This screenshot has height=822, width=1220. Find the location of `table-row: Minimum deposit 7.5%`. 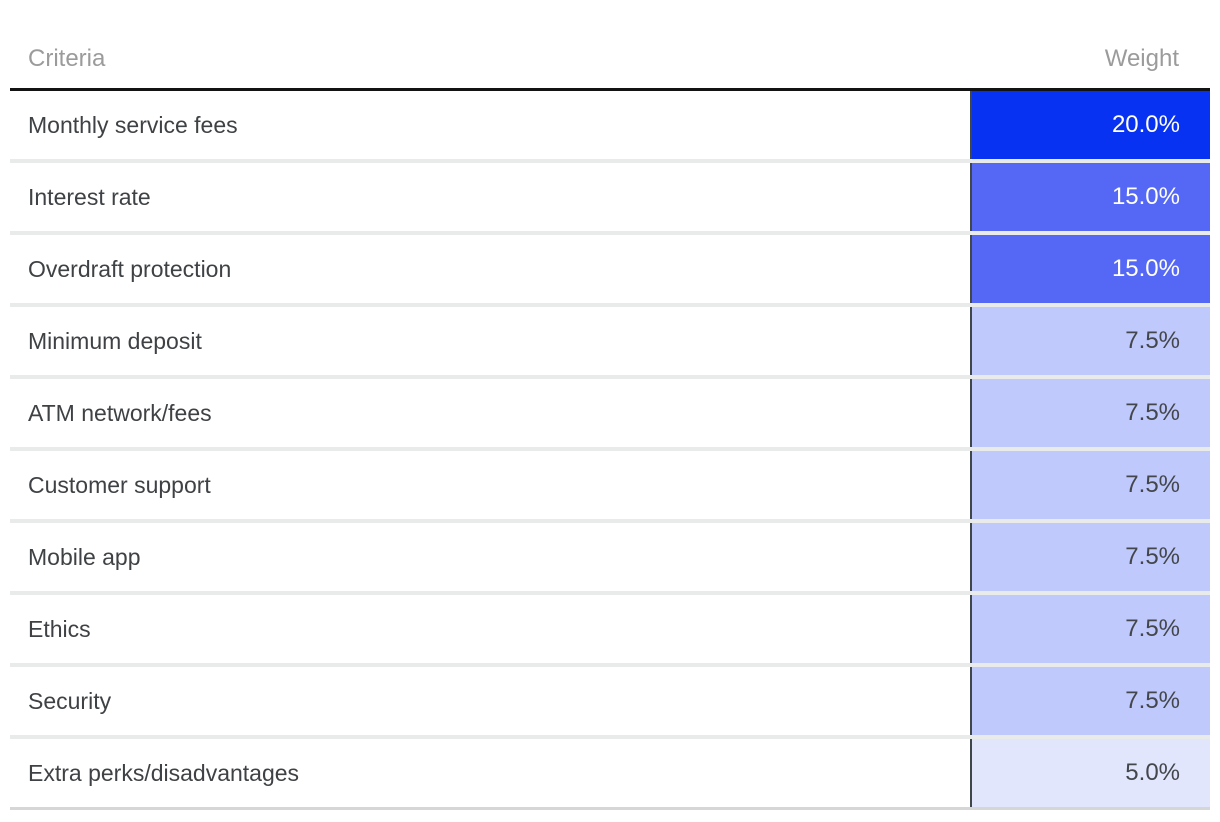

table-row: Minimum deposit 7.5% is located at coordinates (610, 343).